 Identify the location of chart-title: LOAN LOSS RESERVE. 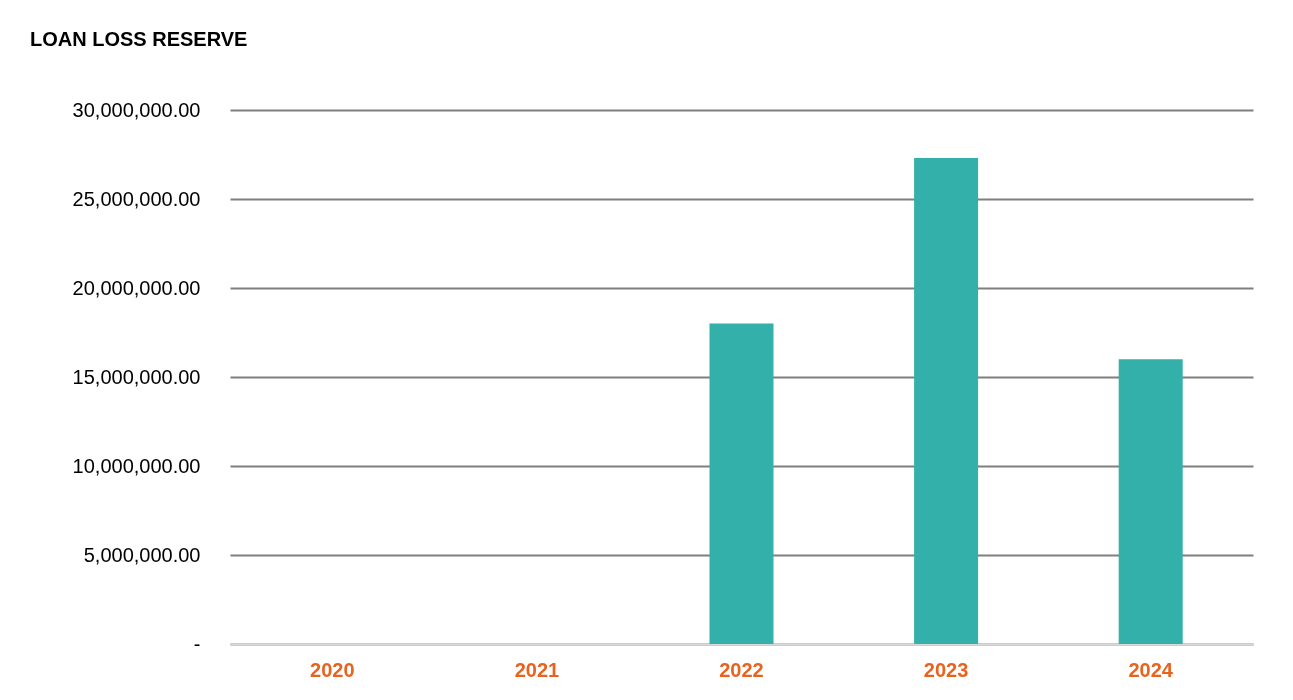
(139, 39).